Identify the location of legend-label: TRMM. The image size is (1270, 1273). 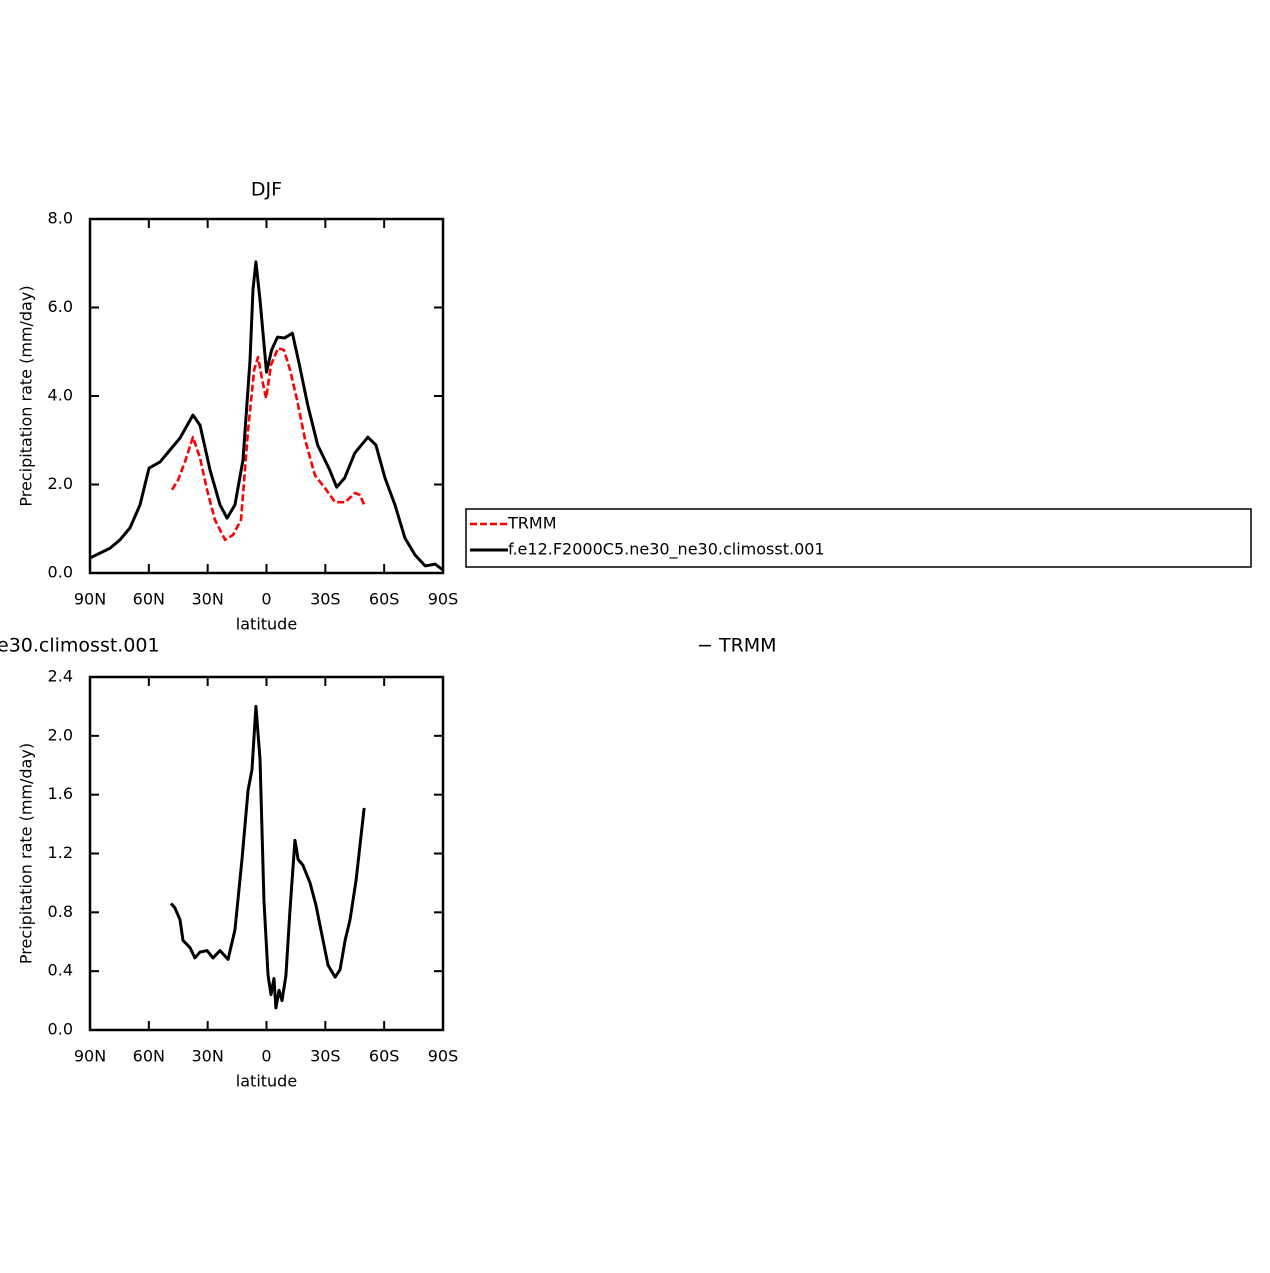
(532, 523).